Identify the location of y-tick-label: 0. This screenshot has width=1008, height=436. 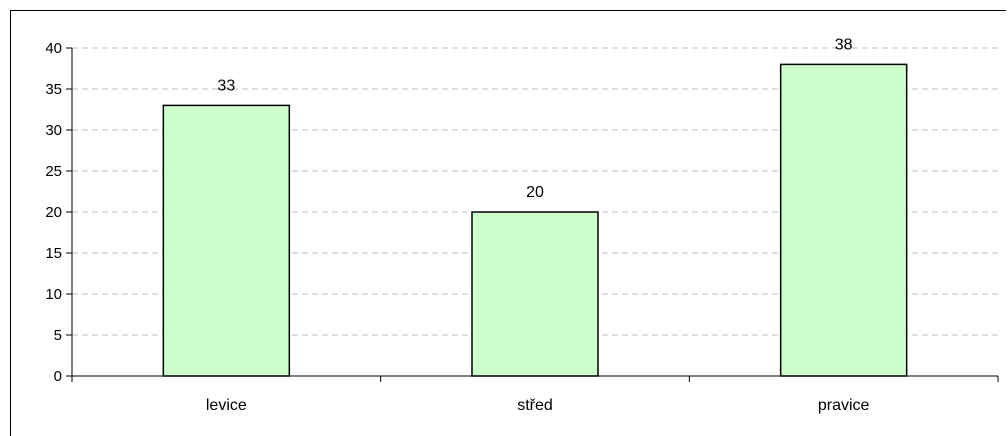
(58, 376).